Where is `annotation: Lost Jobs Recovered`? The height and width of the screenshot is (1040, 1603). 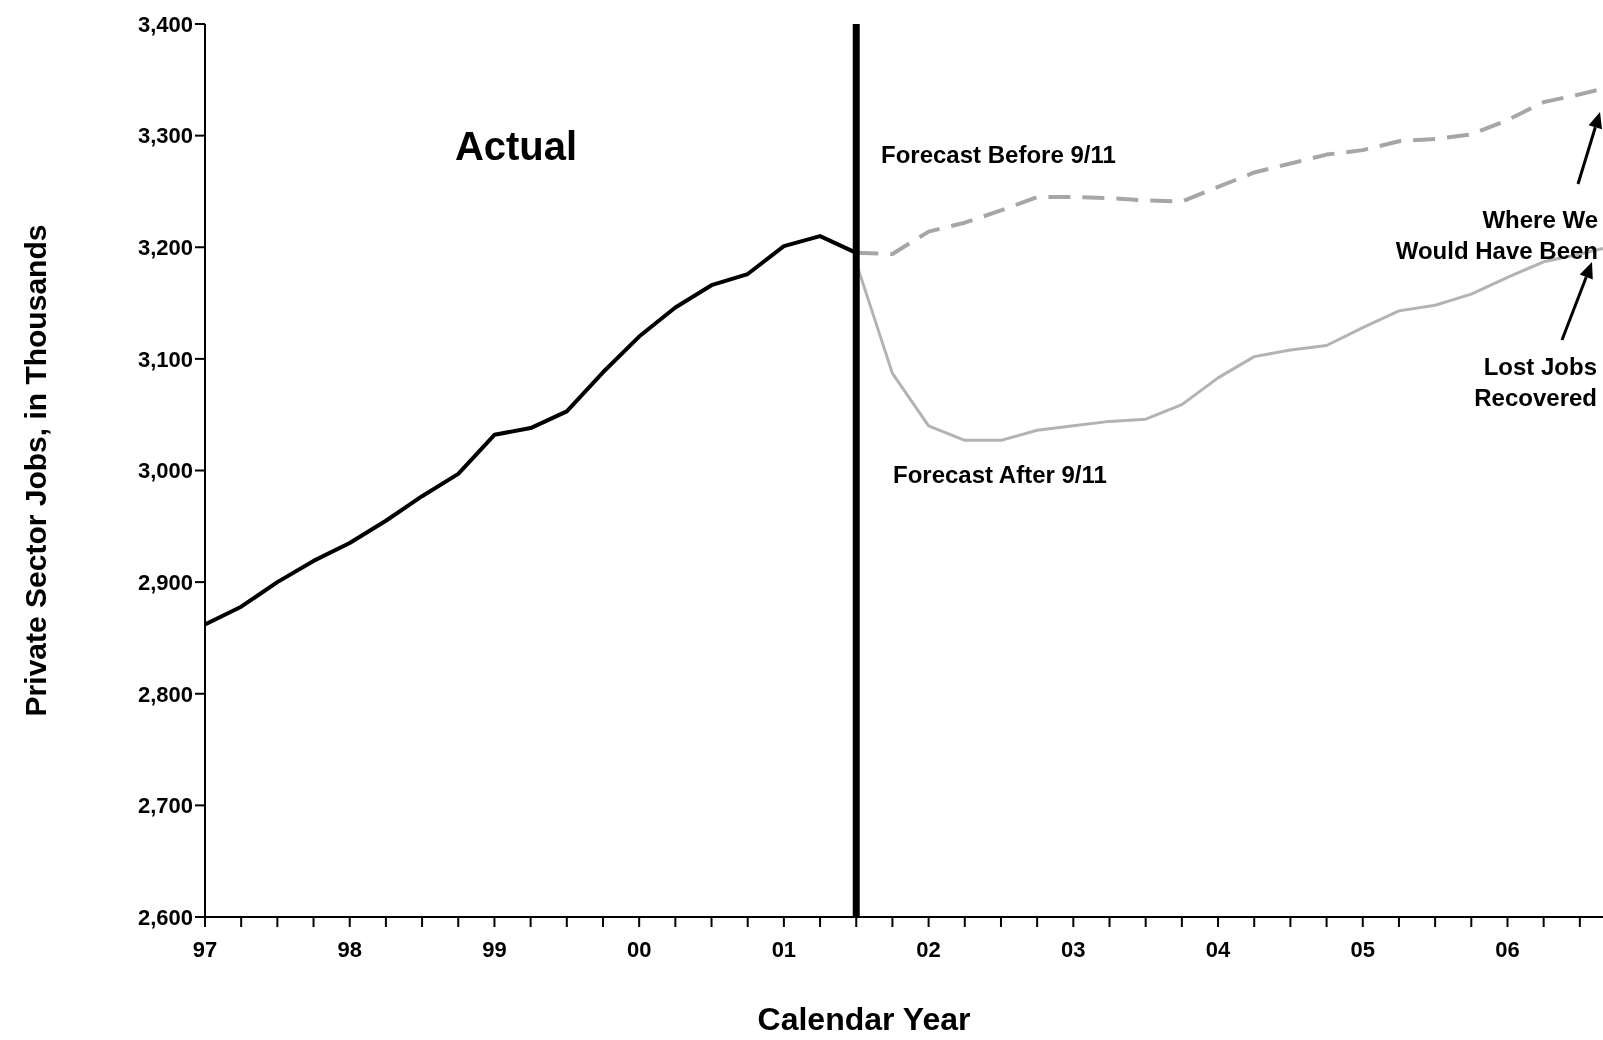 annotation: Lost Jobs Recovered is located at coordinates (1535, 382).